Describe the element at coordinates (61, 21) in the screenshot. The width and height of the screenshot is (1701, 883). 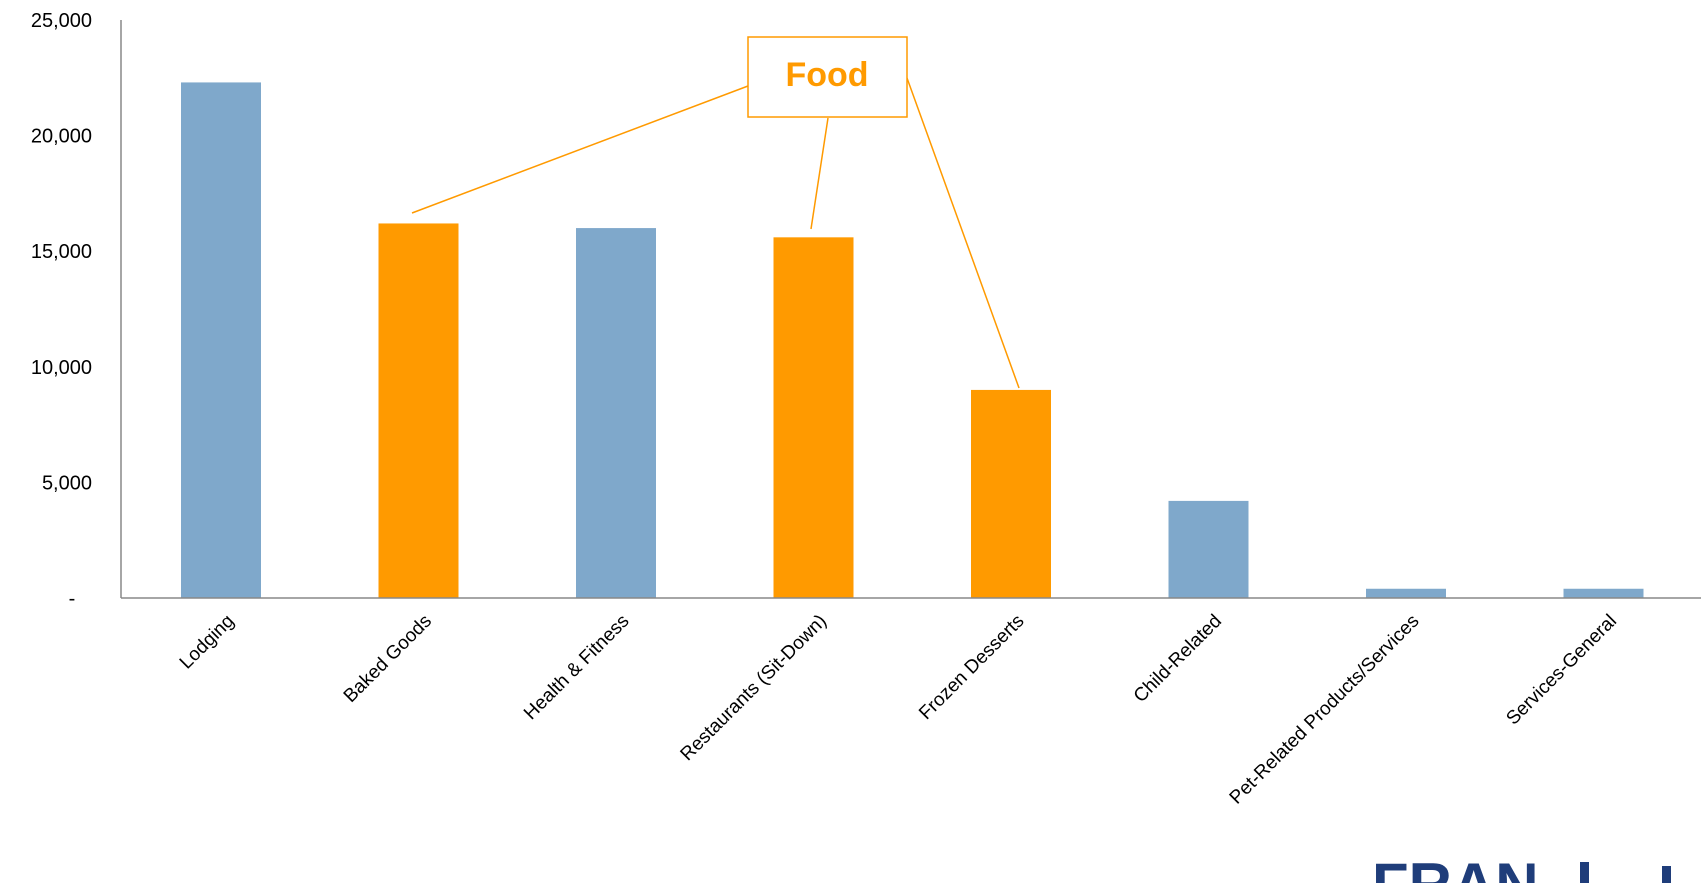
I see `y-tick-label: 25,000` at that location.